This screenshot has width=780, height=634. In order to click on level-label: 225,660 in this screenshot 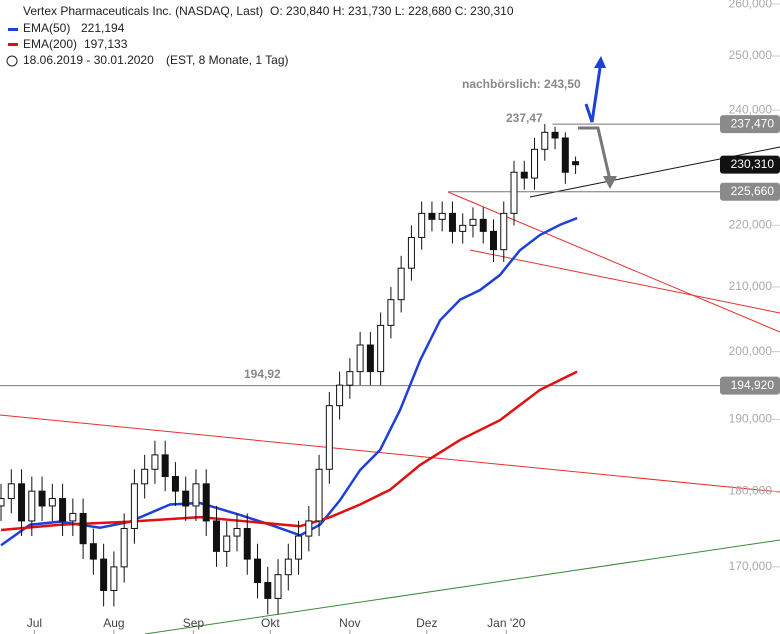, I will do `click(753, 191)`.